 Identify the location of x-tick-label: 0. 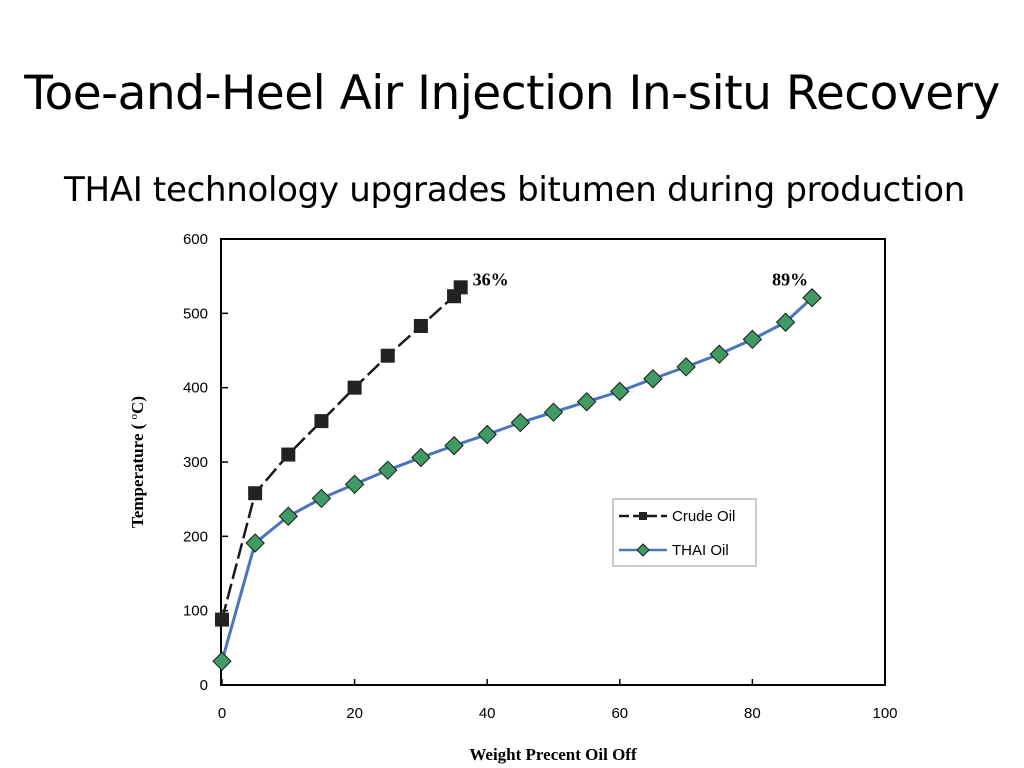
(222, 713).